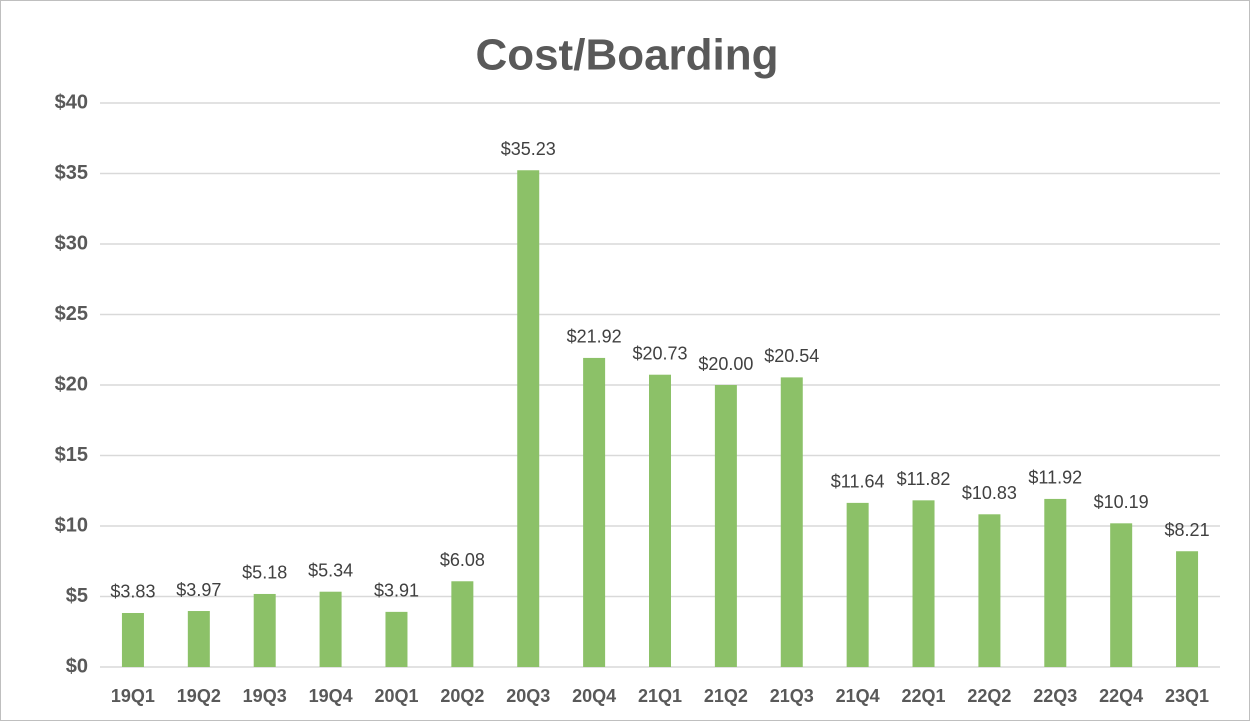 The image size is (1250, 721). Describe the element at coordinates (133, 696) in the screenshot. I see `x-tick-label: 19Q1` at that location.